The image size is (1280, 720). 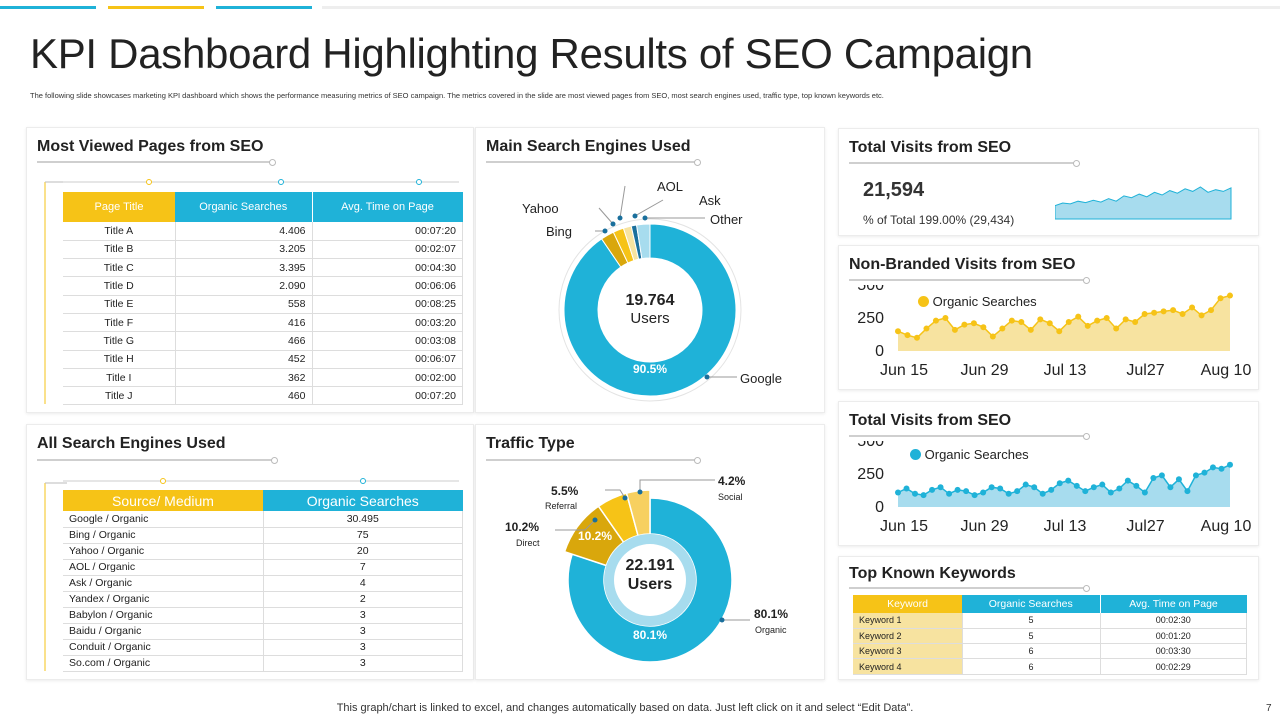 I want to click on table-cell: Baidu / Organic, so click(x=163, y=631).